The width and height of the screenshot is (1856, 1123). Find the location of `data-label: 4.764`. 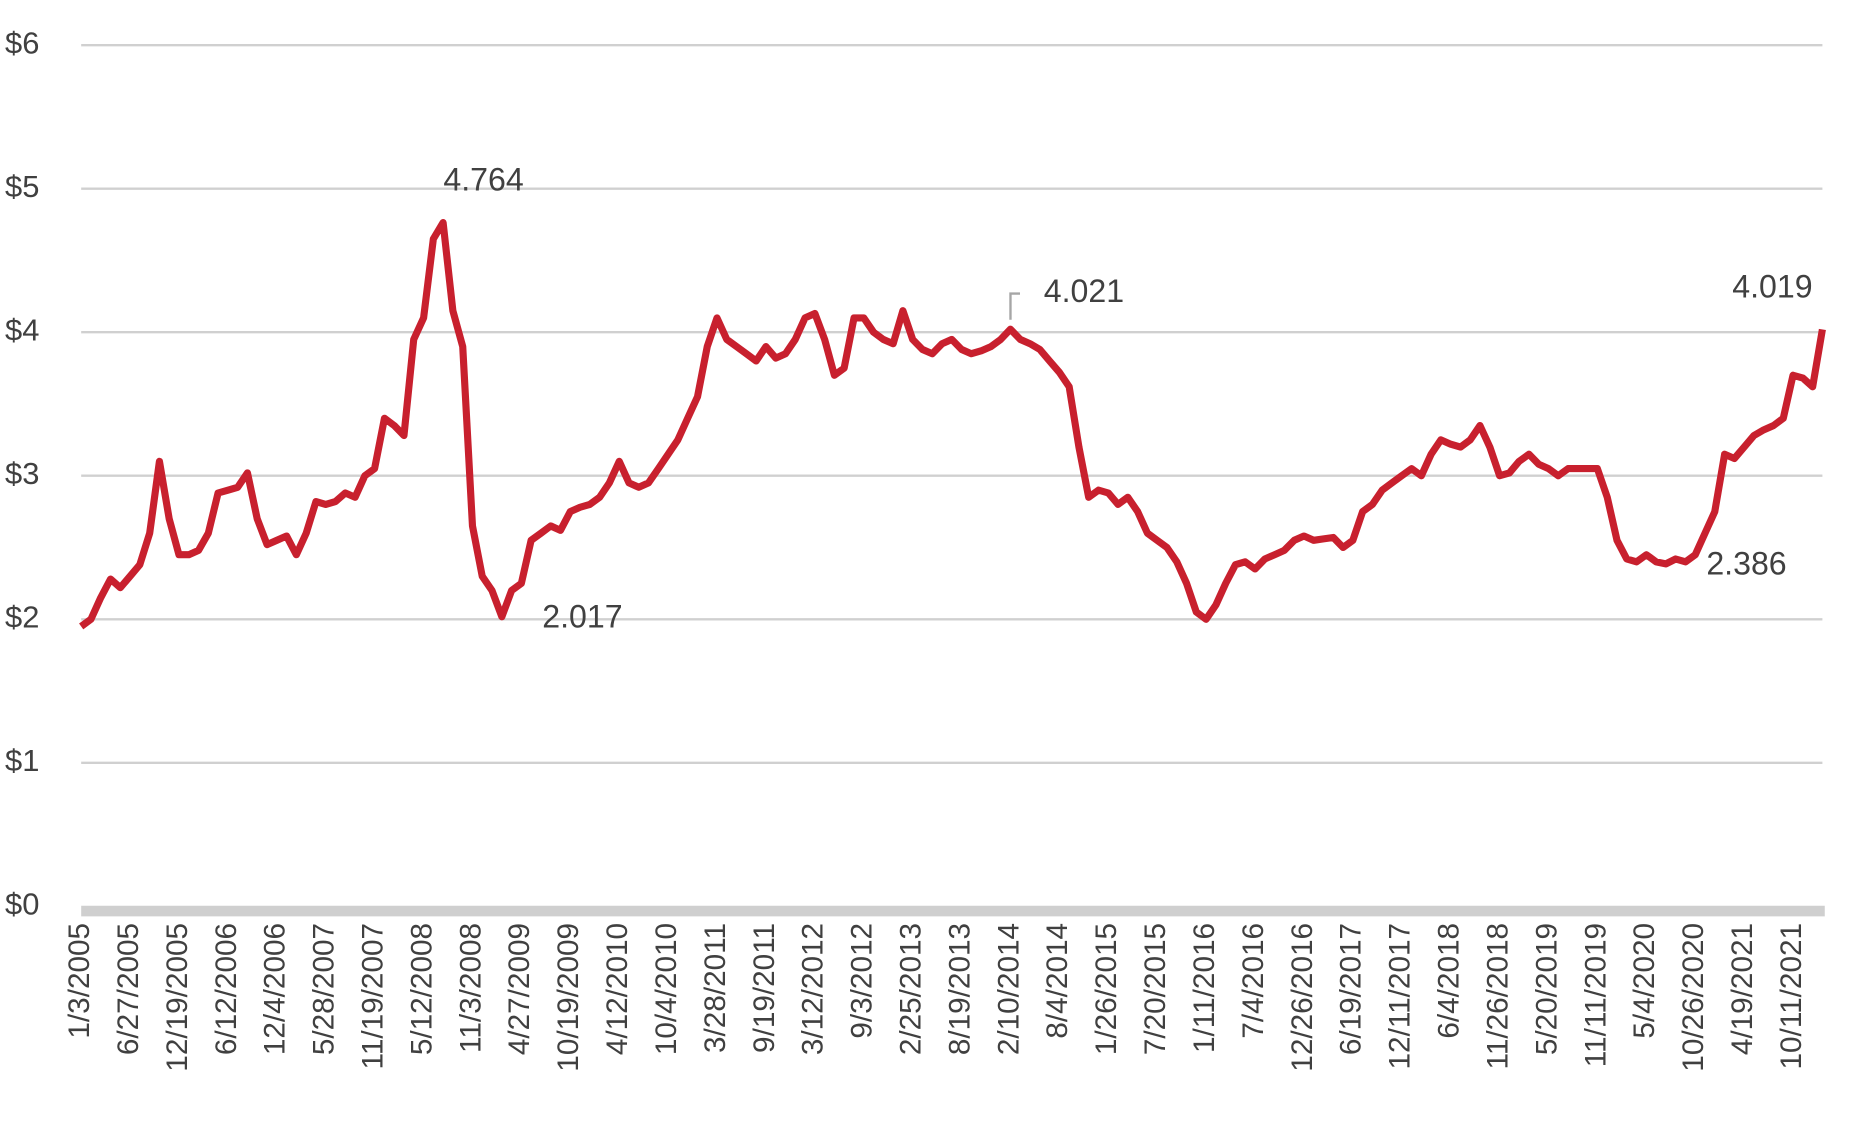

data-label: 4.764 is located at coordinates (483, 180).